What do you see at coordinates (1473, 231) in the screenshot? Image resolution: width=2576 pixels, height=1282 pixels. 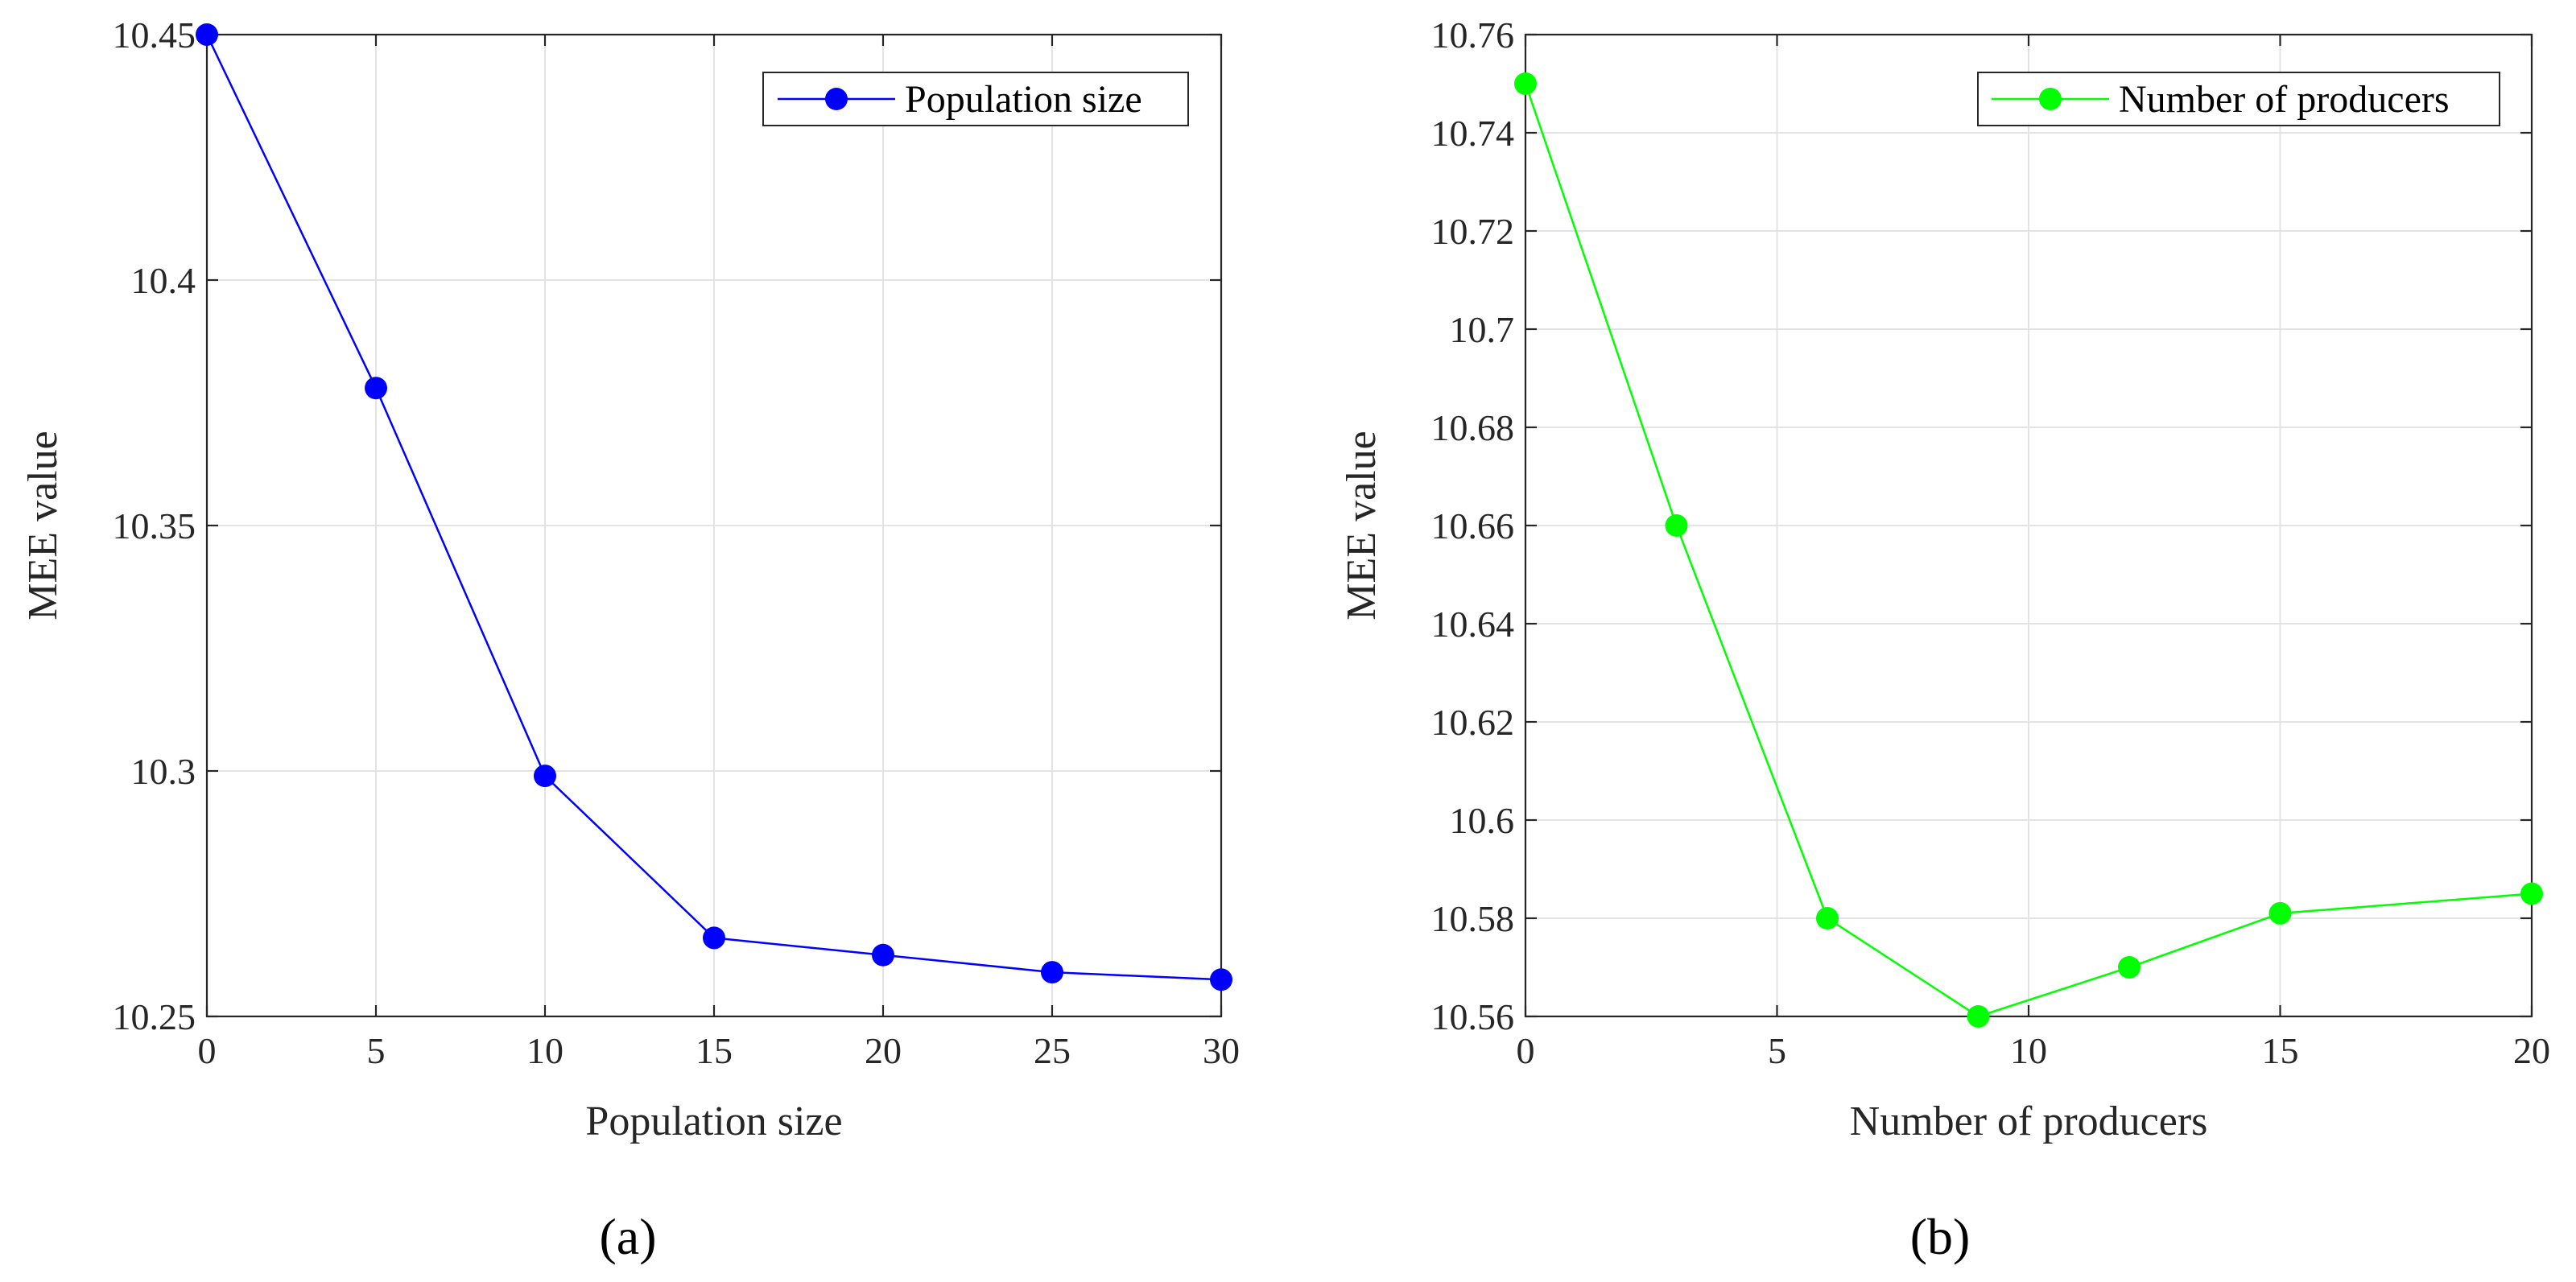 I see `y-tick-label: 10.72` at bounding box center [1473, 231].